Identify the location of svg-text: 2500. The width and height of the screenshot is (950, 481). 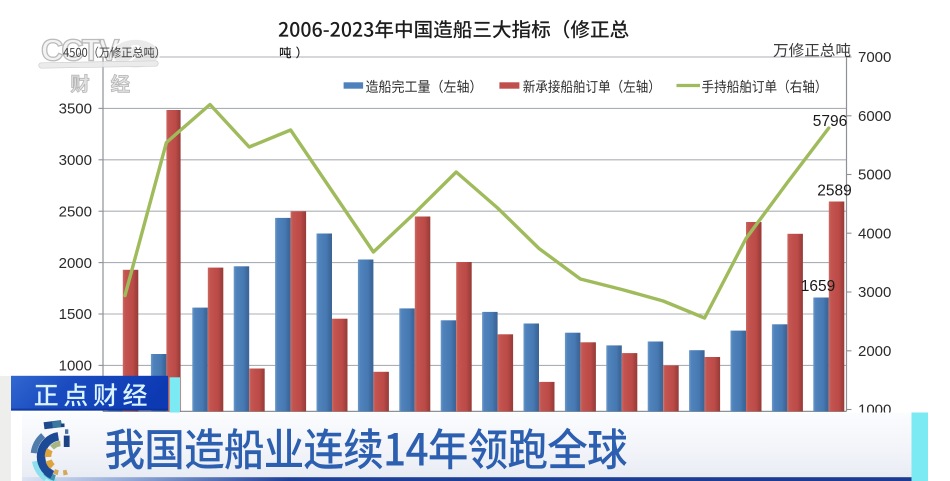
(75, 211).